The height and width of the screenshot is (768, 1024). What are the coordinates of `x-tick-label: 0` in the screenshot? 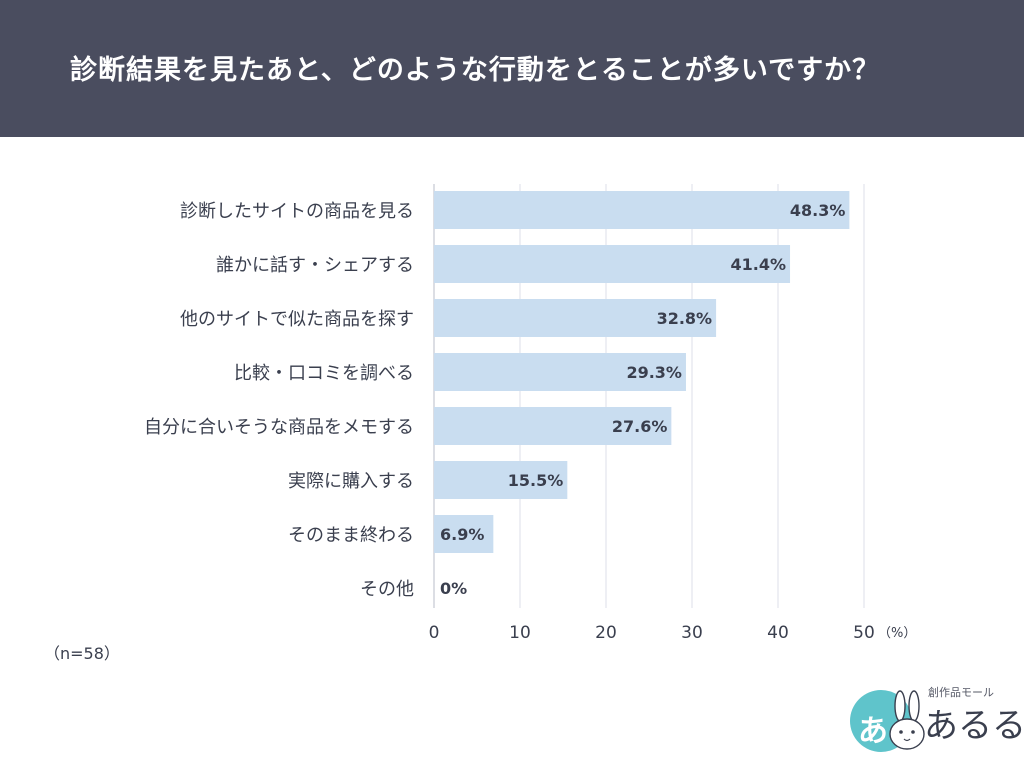 It's located at (434, 633).